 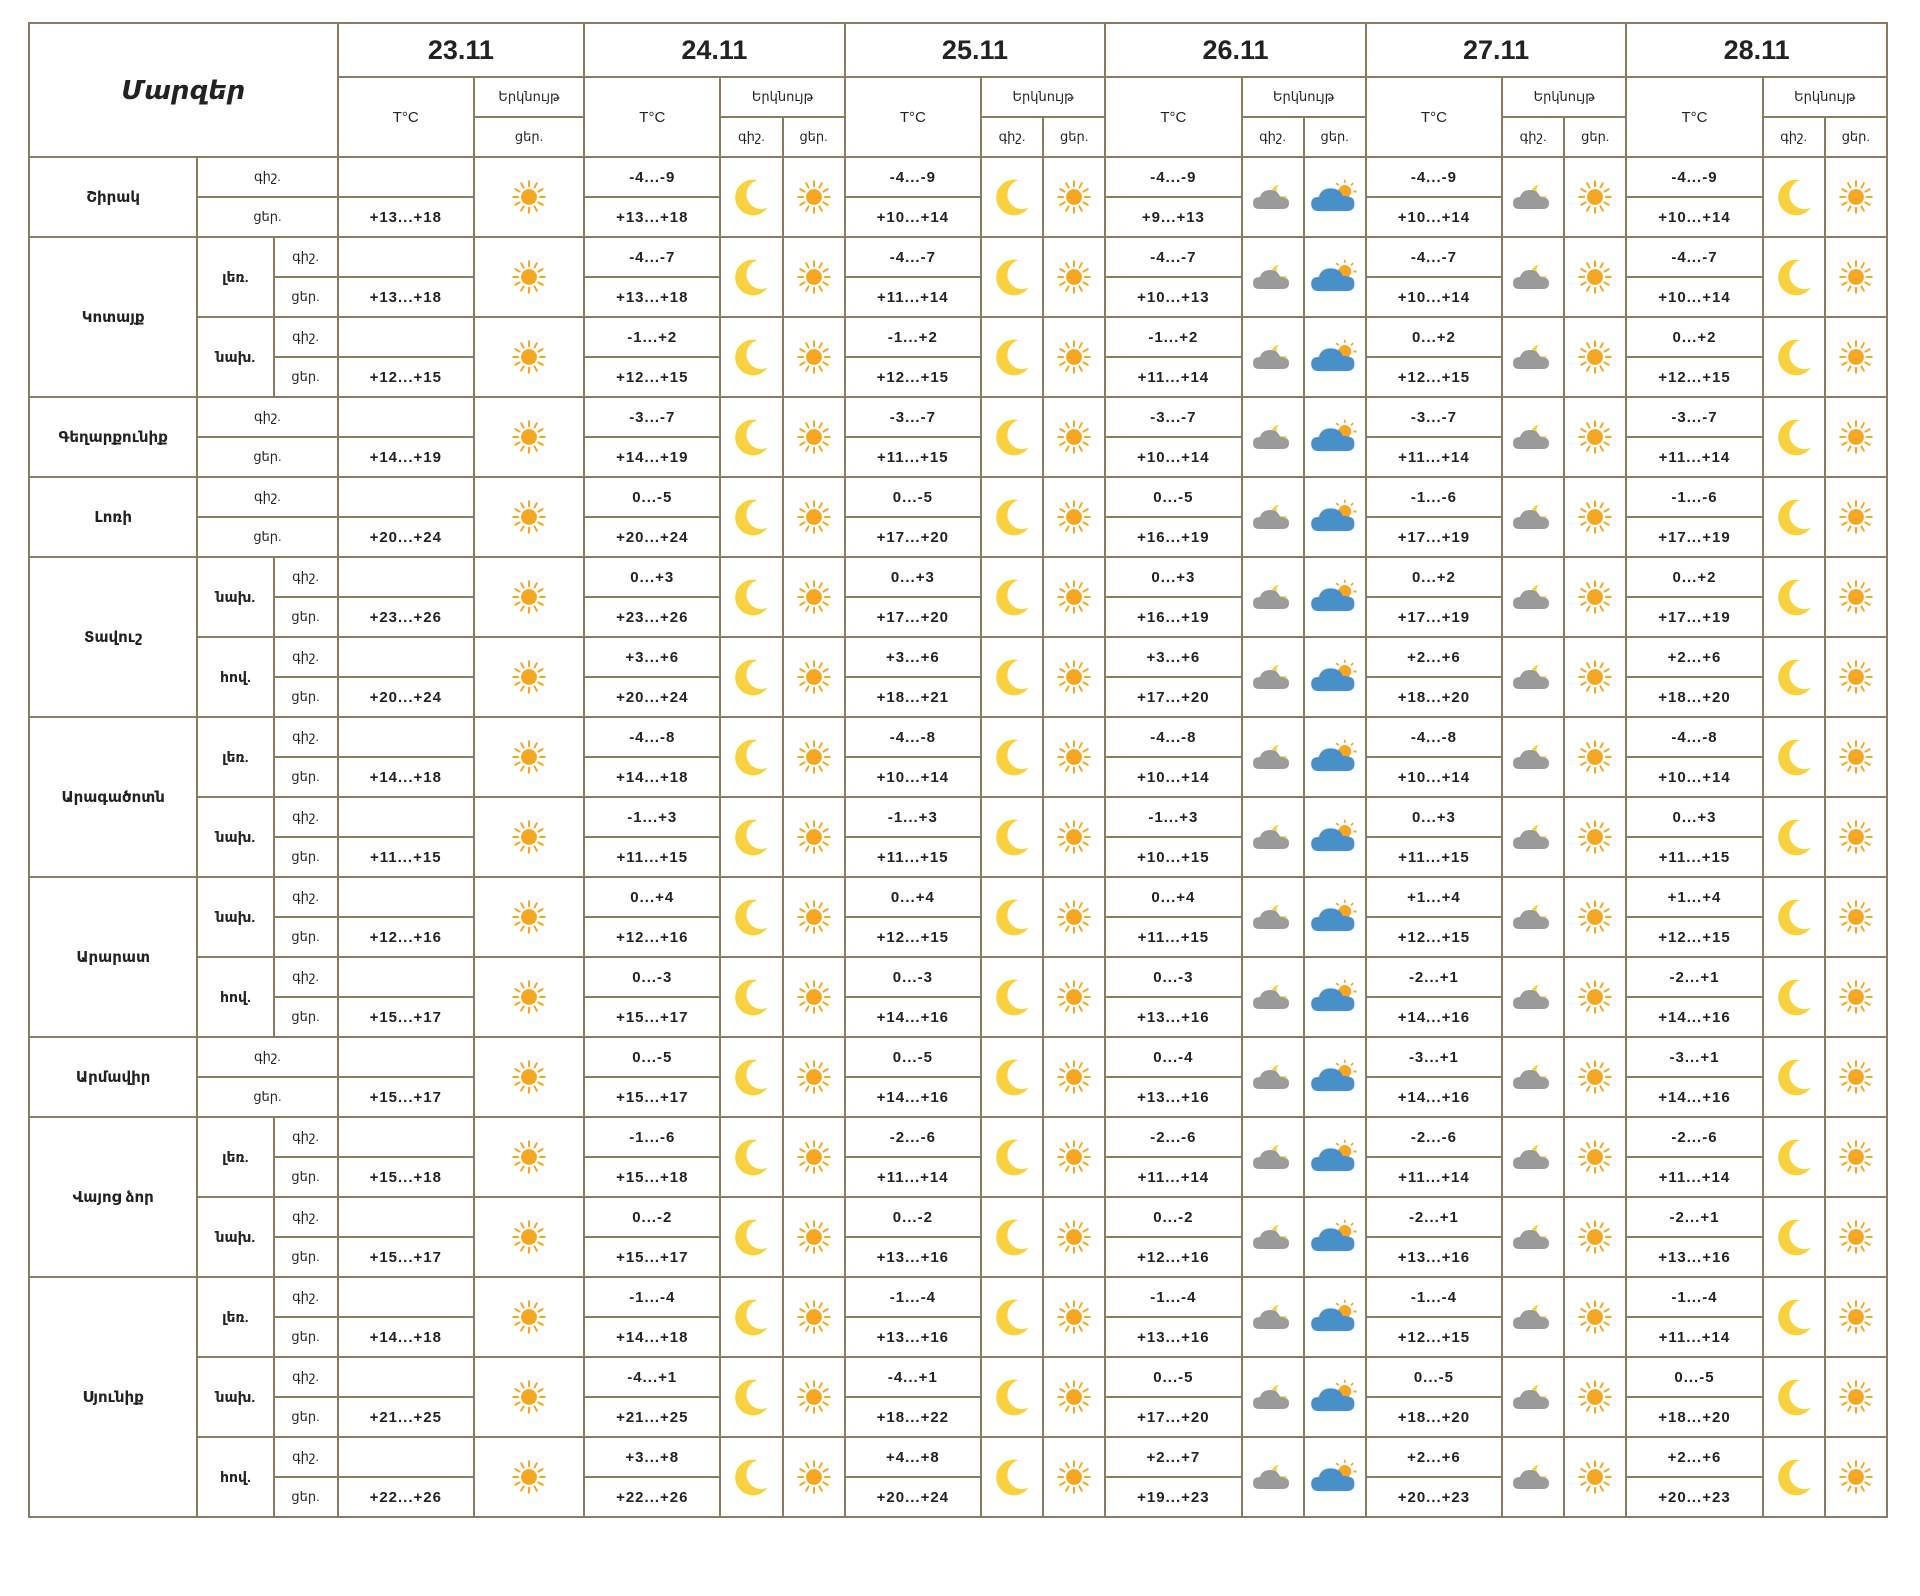 I want to click on day-temperature: +12...+15, so click(x=1434, y=1337).